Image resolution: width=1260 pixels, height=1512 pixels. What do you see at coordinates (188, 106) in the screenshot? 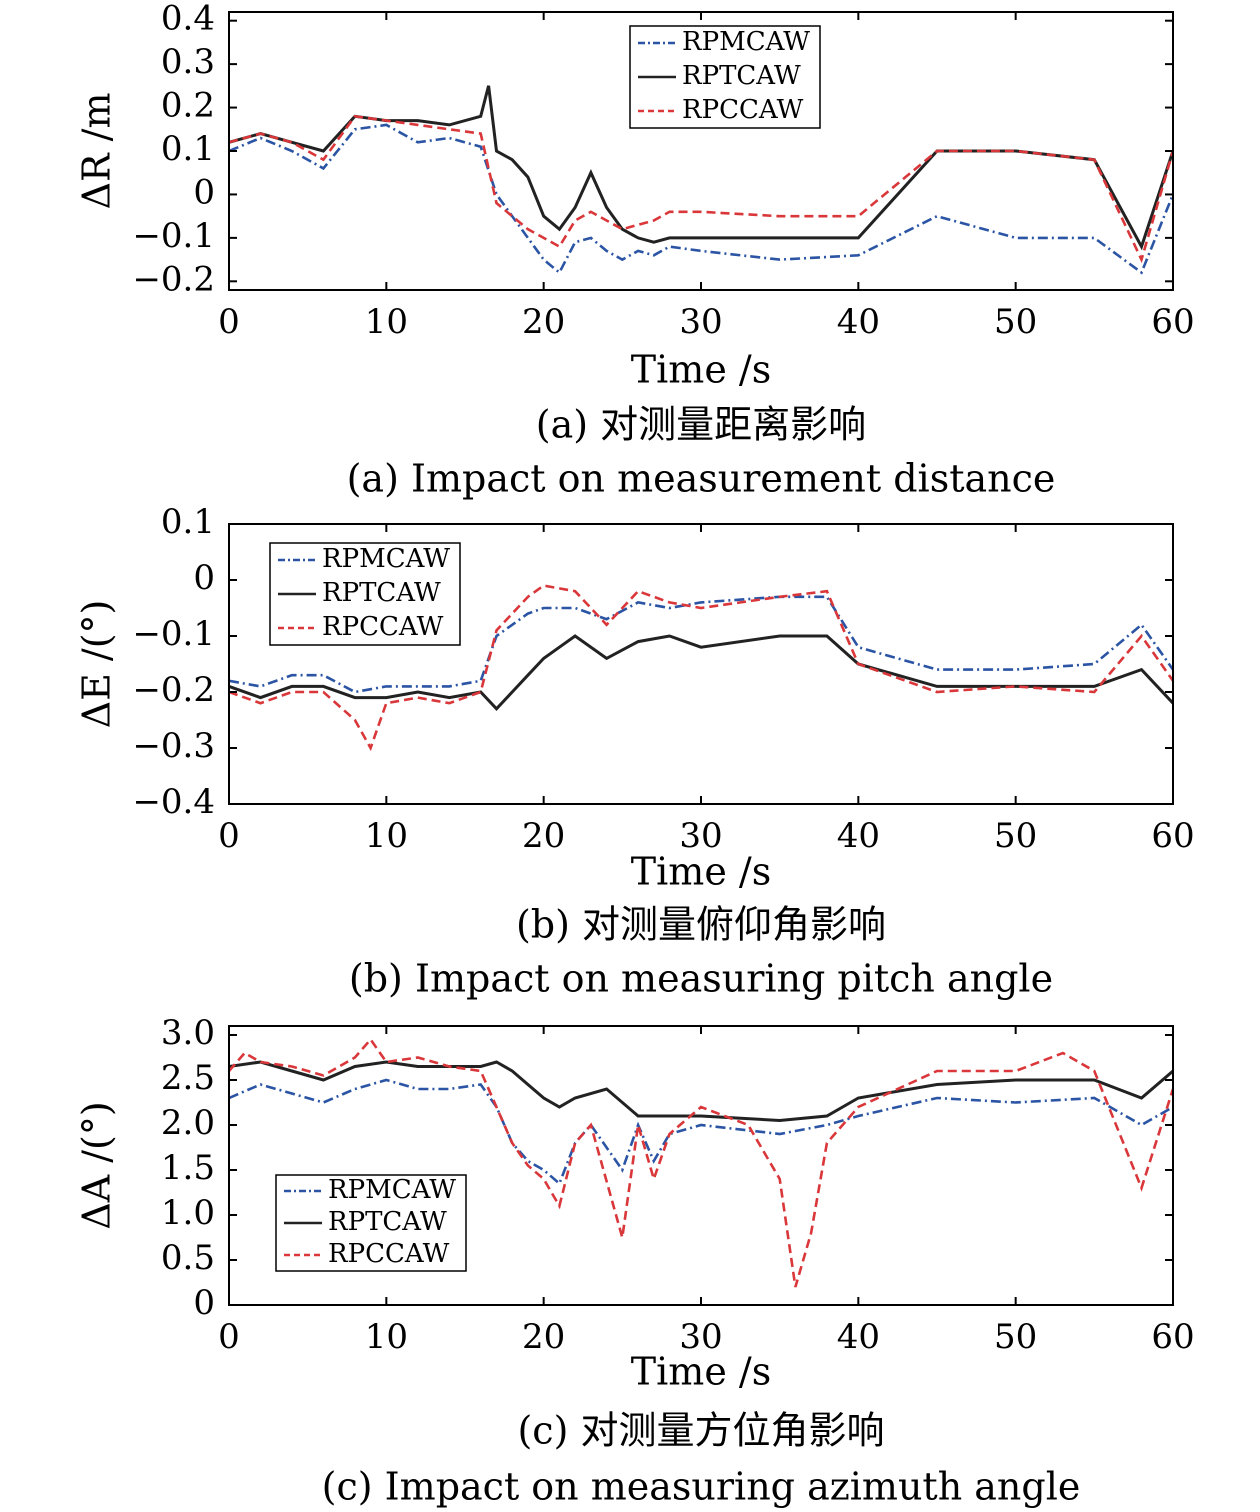
I see `y-tick-label: 0.2` at bounding box center [188, 106].